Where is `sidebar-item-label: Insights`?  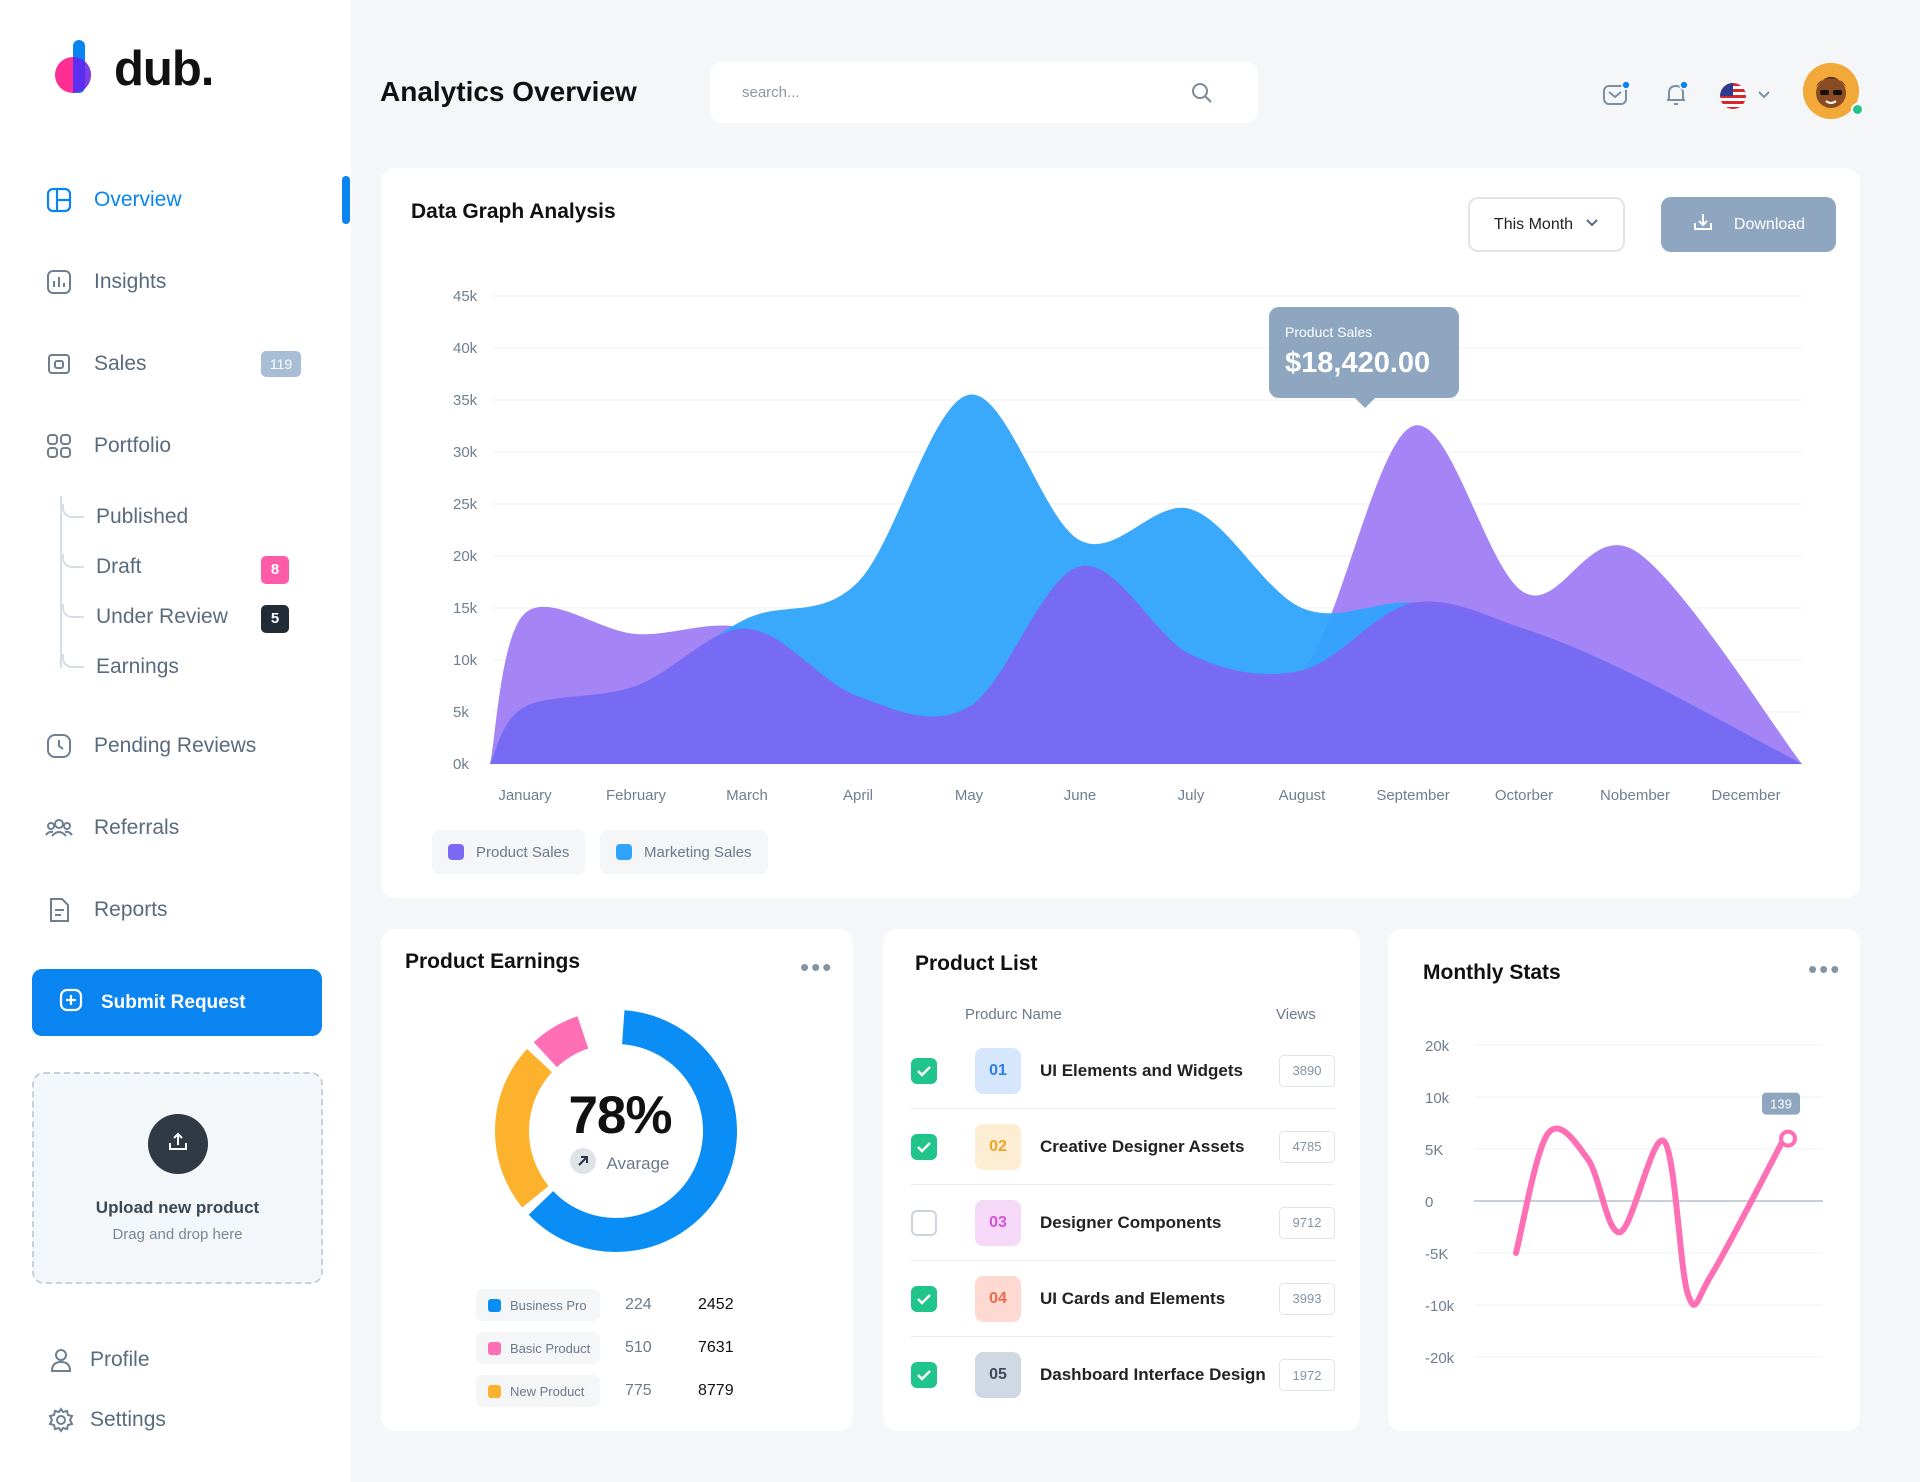 sidebar-item-label: Insights is located at coordinates (130, 281).